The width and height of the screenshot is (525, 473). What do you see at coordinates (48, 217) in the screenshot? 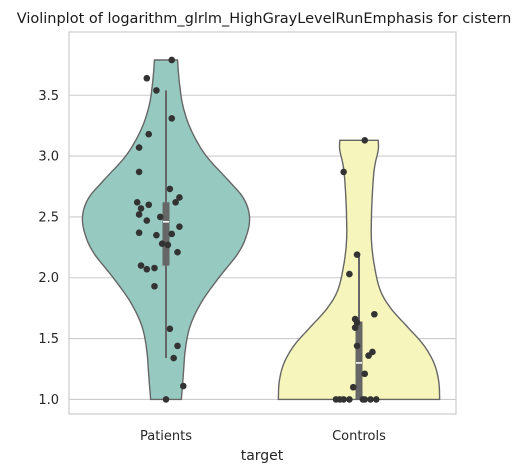
I see `y-tick-label: 2.5` at bounding box center [48, 217].